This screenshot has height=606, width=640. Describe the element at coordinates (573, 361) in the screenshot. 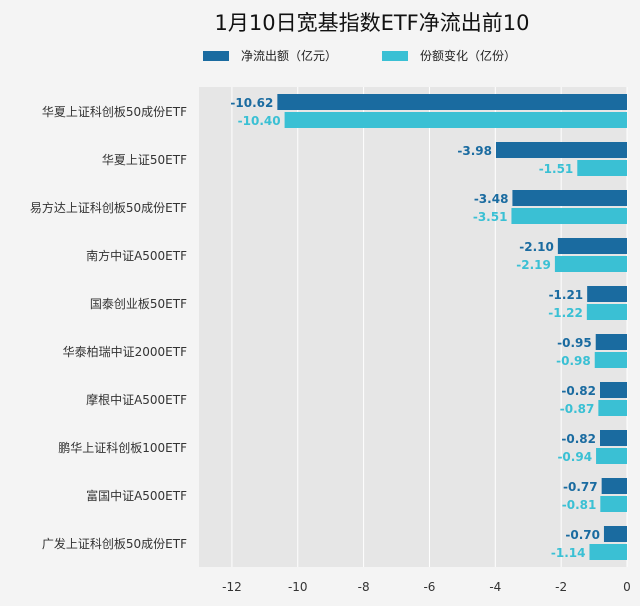

I see `data-label-share-5: -0.98` at that location.